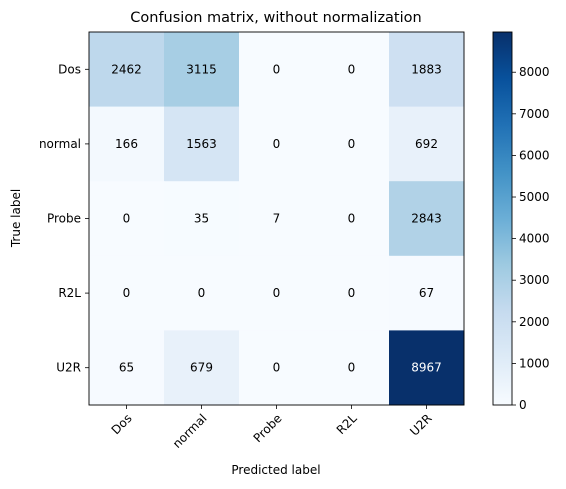  What do you see at coordinates (420, 424) in the screenshot?
I see `x-tick-label: U2R` at bounding box center [420, 424].